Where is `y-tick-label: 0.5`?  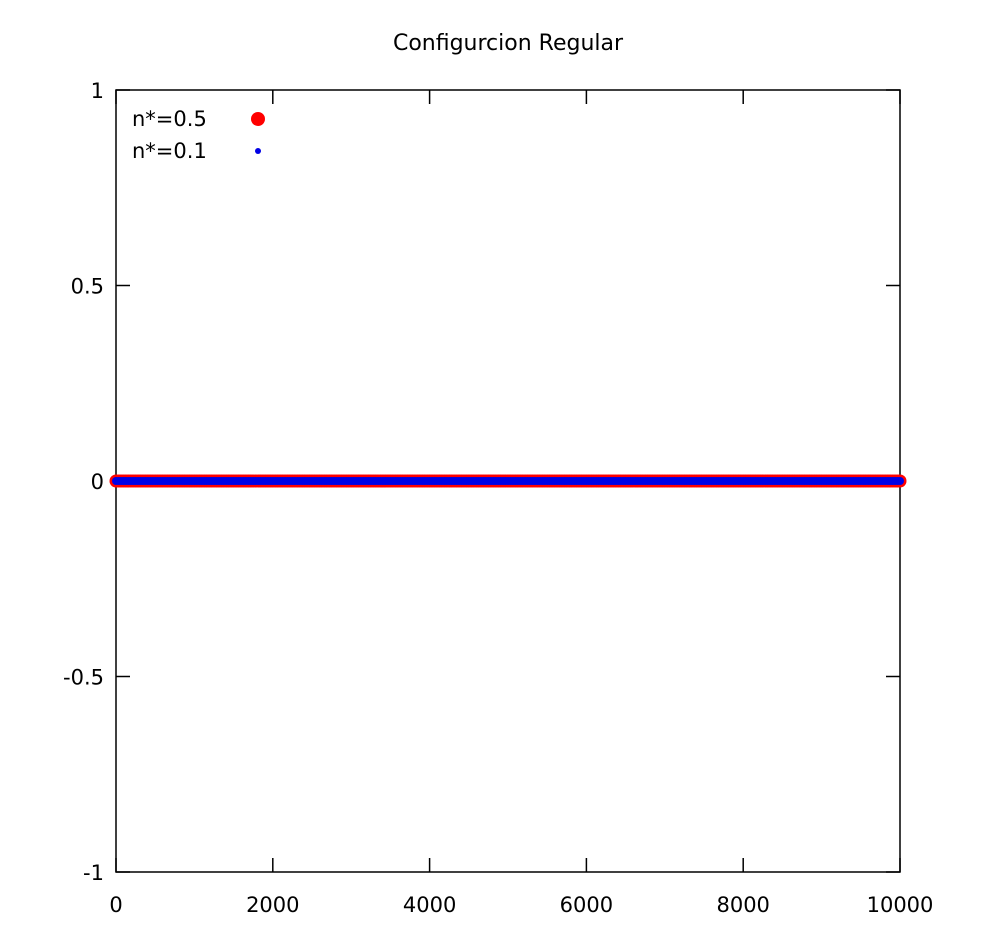
y-tick-label: 0.5 is located at coordinates (87, 287).